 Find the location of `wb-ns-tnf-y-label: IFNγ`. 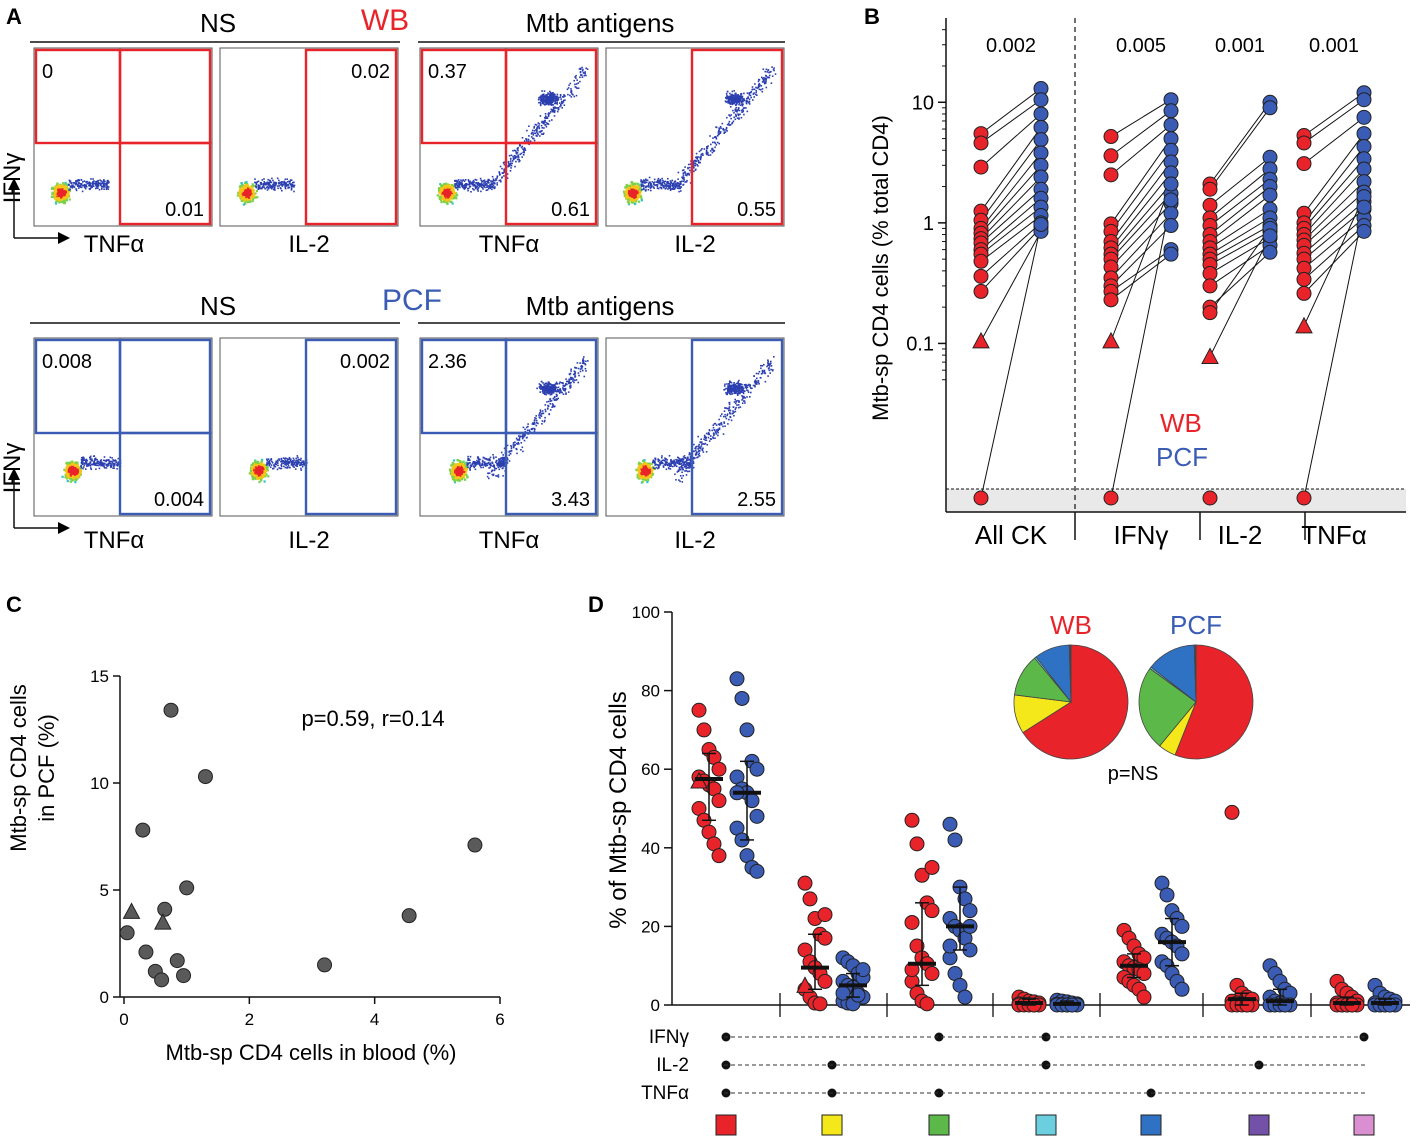

wb-ns-tnf-y-label: IFNγ is located at coordinates (13, 178).